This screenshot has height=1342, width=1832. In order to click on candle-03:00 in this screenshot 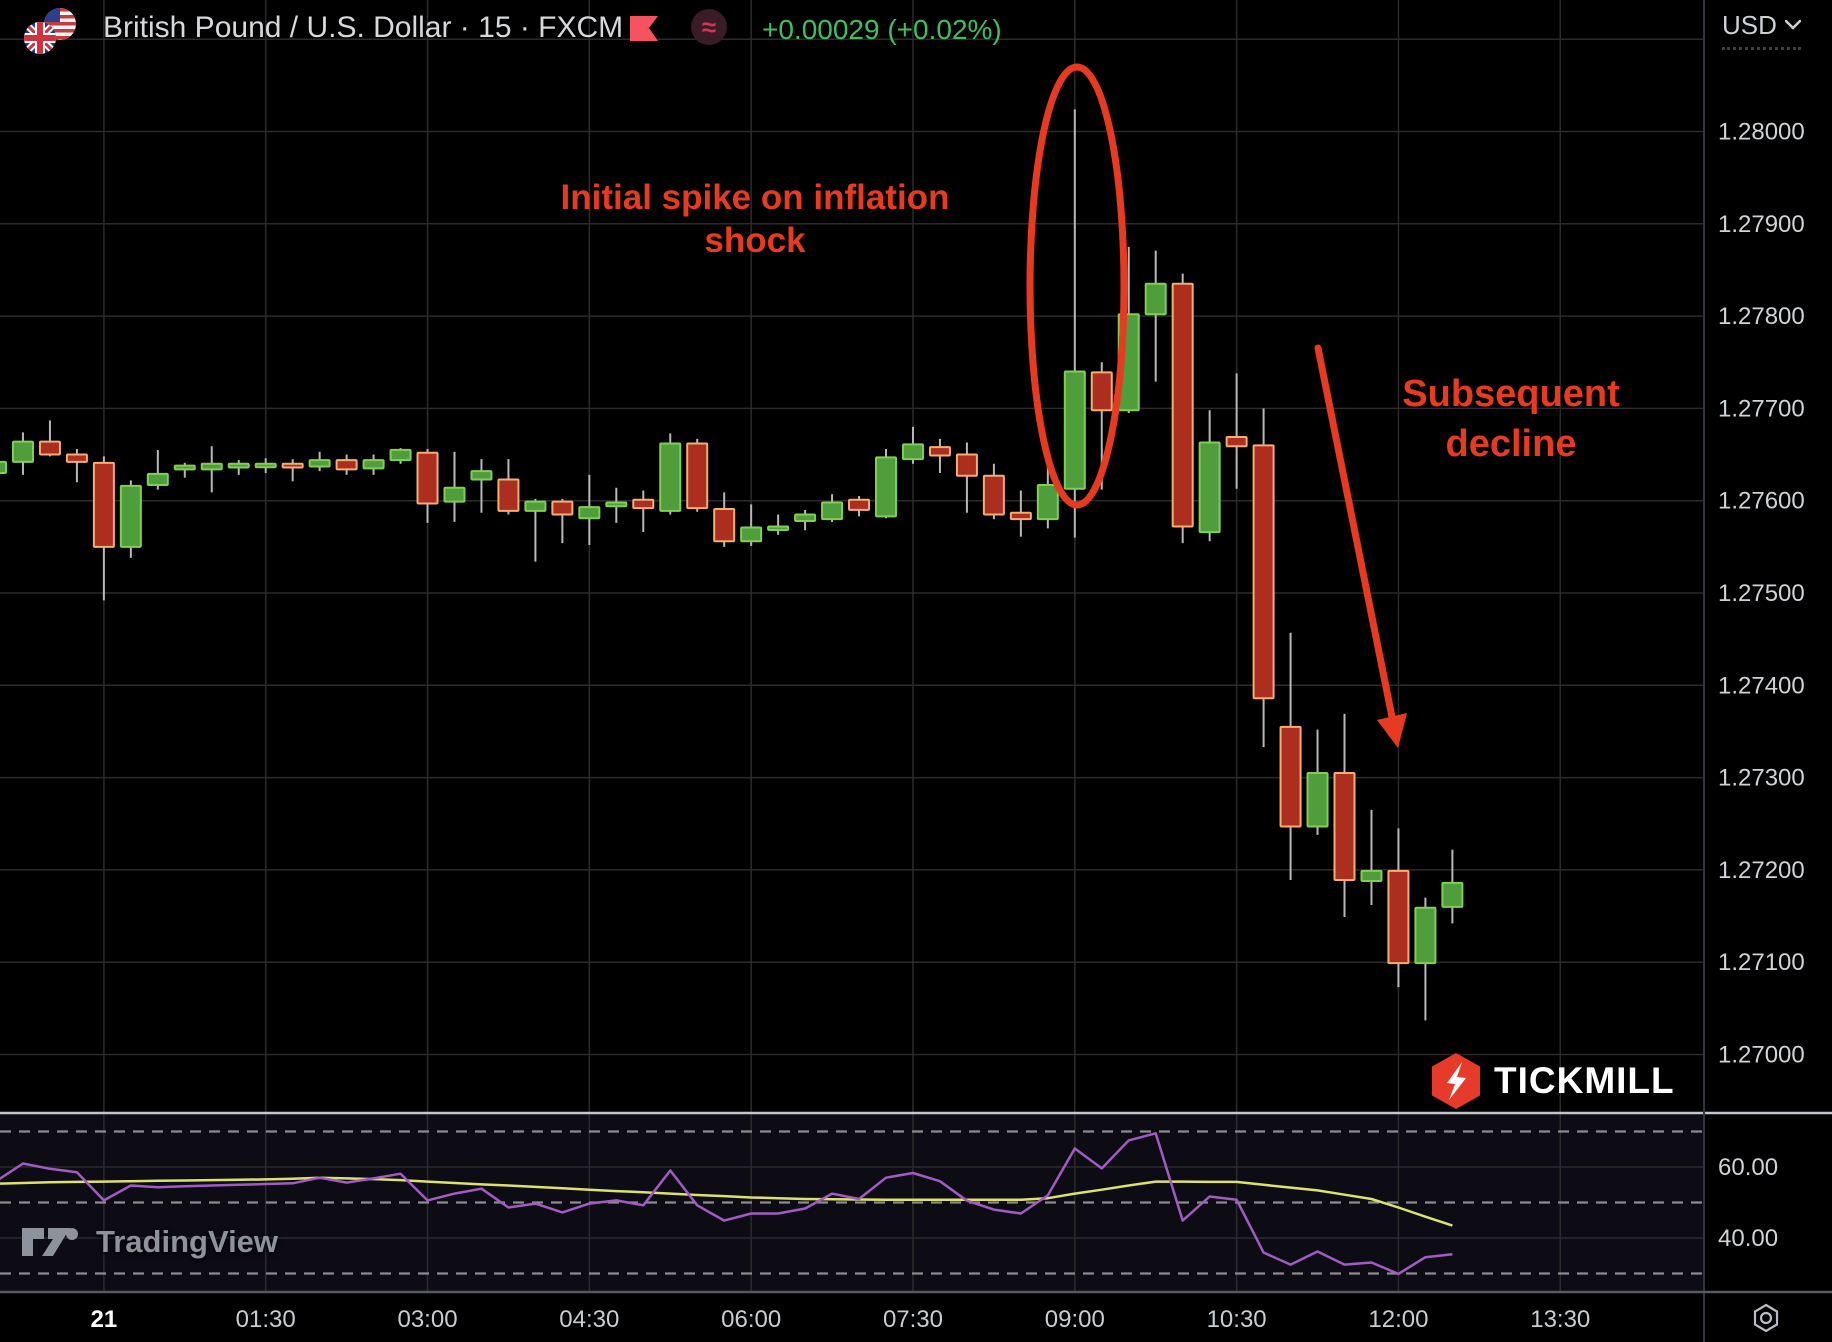, I will do `click(427, 478)`.